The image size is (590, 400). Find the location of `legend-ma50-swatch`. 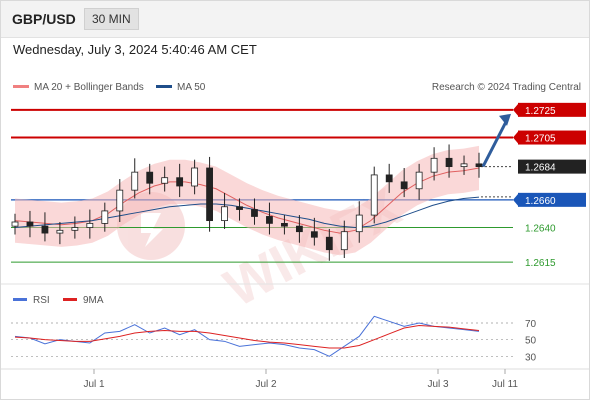

legend-ma50-swatch is located at coordinates (164, 86).